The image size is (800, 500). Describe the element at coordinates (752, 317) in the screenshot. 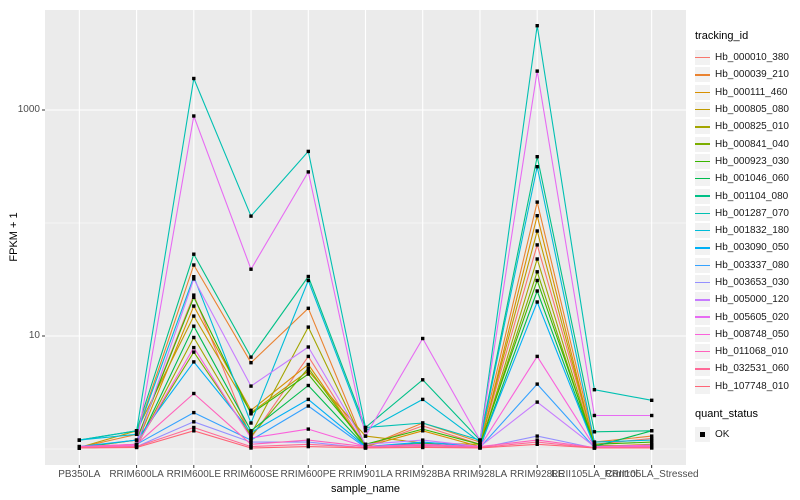

I see `legend-item-label: Hb_005605_020` at that location.